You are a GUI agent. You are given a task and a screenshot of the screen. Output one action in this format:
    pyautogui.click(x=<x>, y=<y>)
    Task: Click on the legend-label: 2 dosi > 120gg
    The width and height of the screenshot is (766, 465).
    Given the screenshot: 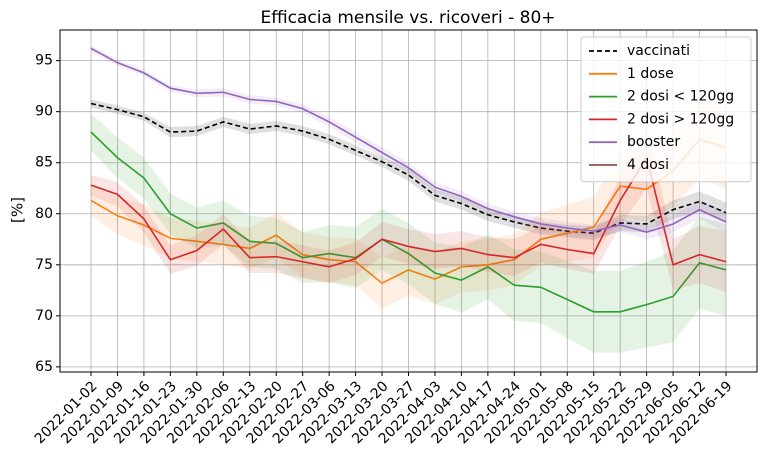 What is the action you would take?
    pyautogui.click(x=680, y=119)
    